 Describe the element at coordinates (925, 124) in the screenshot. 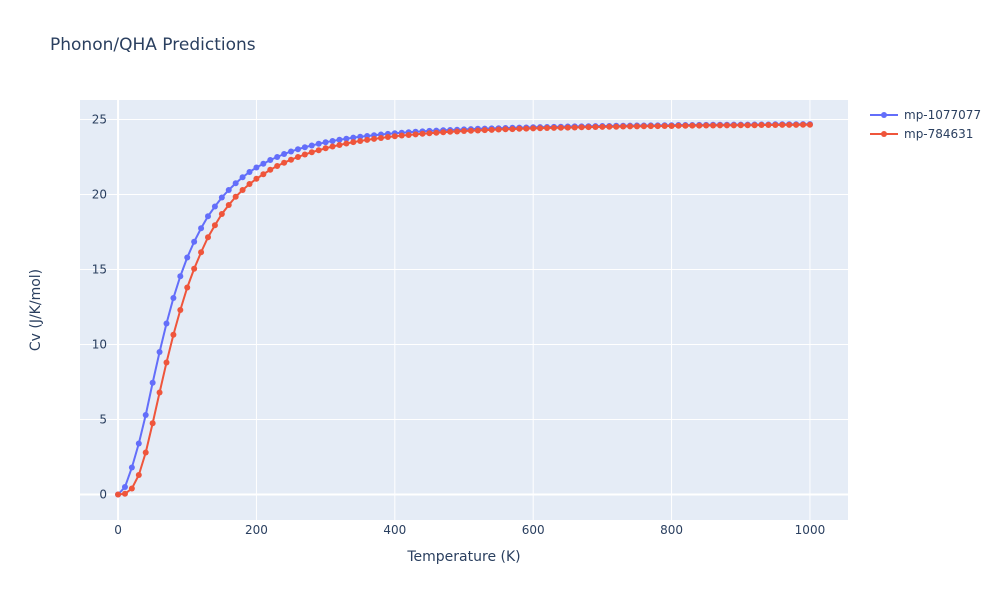

I see `legend: mp-1077077 mp-784631` at that location.